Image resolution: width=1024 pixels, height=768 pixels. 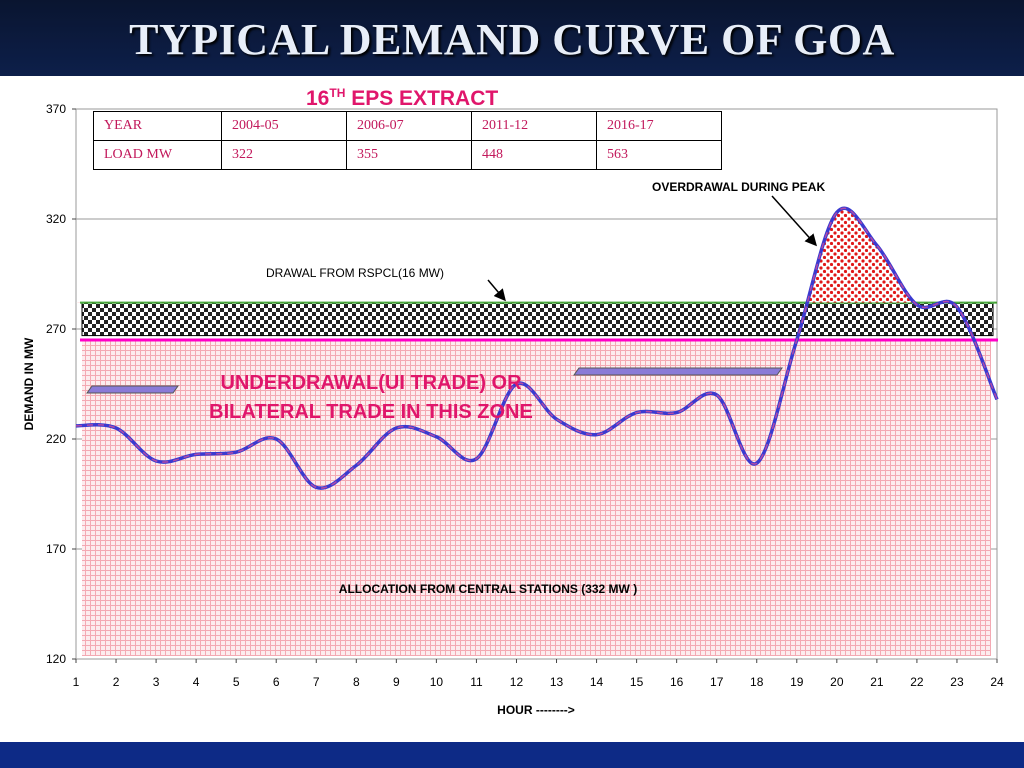 What do you see at coordinates (837, 682) in the screenshot?
I see `x-tick-label: 20` at bounding box center [837, 682].